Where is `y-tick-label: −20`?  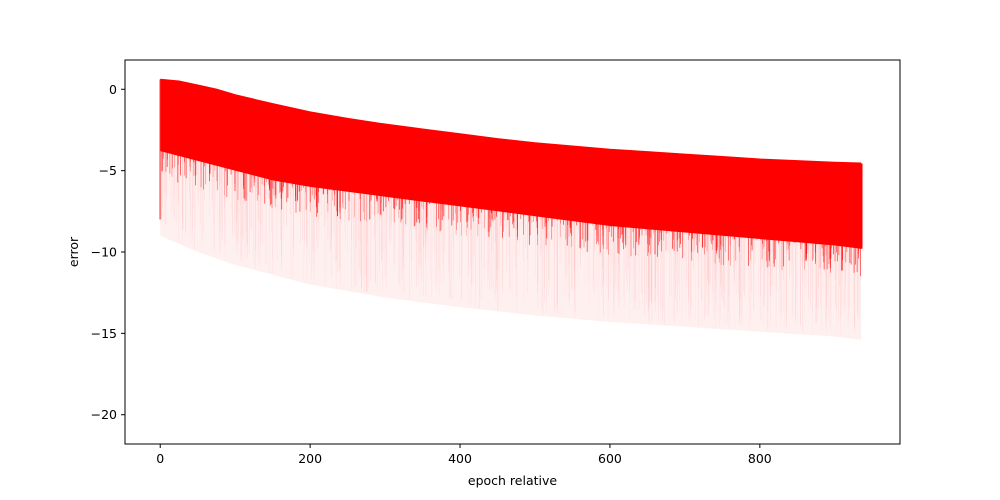
y-tick-label: −20 is located at coordinates (104, 414).